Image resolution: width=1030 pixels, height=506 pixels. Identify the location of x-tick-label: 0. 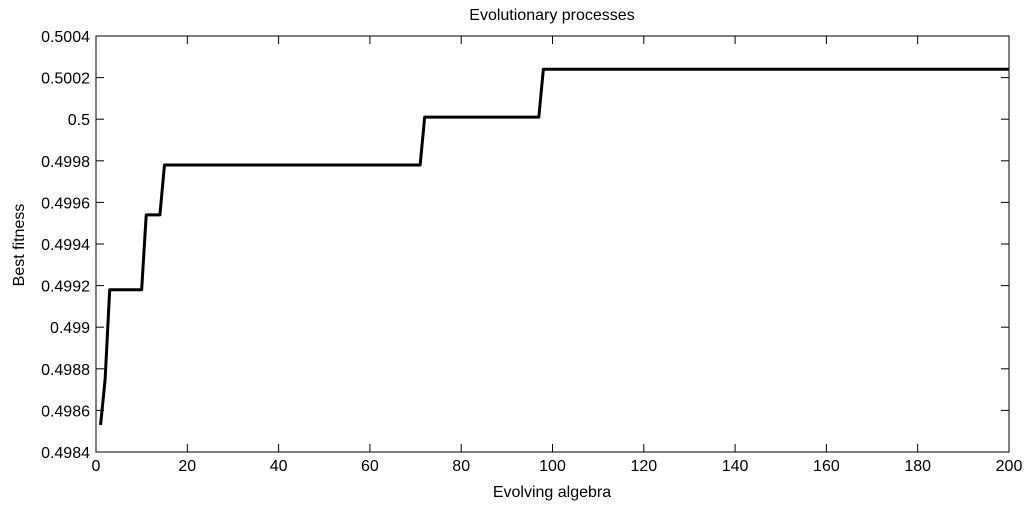
(96, 466).